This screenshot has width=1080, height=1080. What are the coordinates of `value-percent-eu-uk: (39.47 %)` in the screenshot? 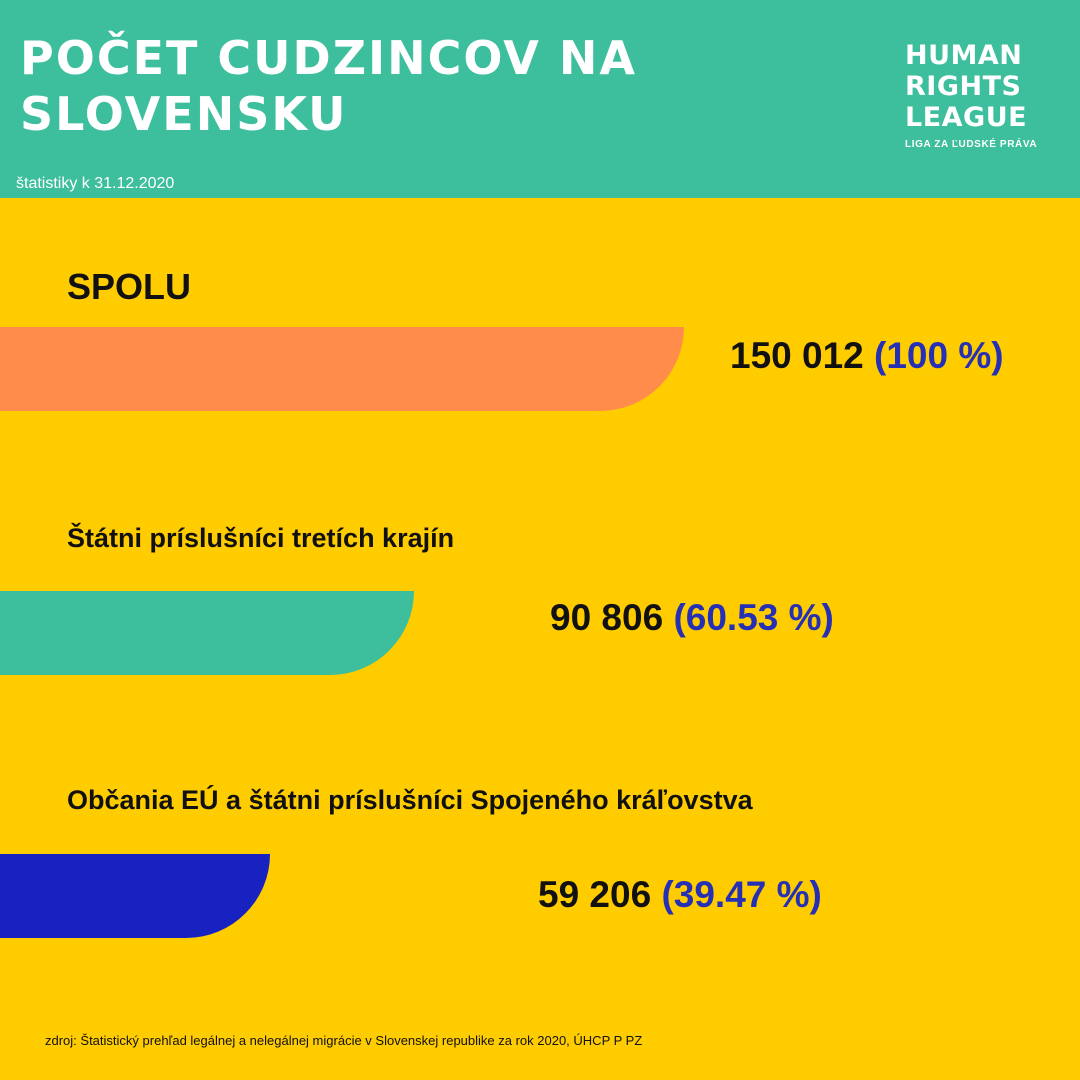 It's located at (741, 894).